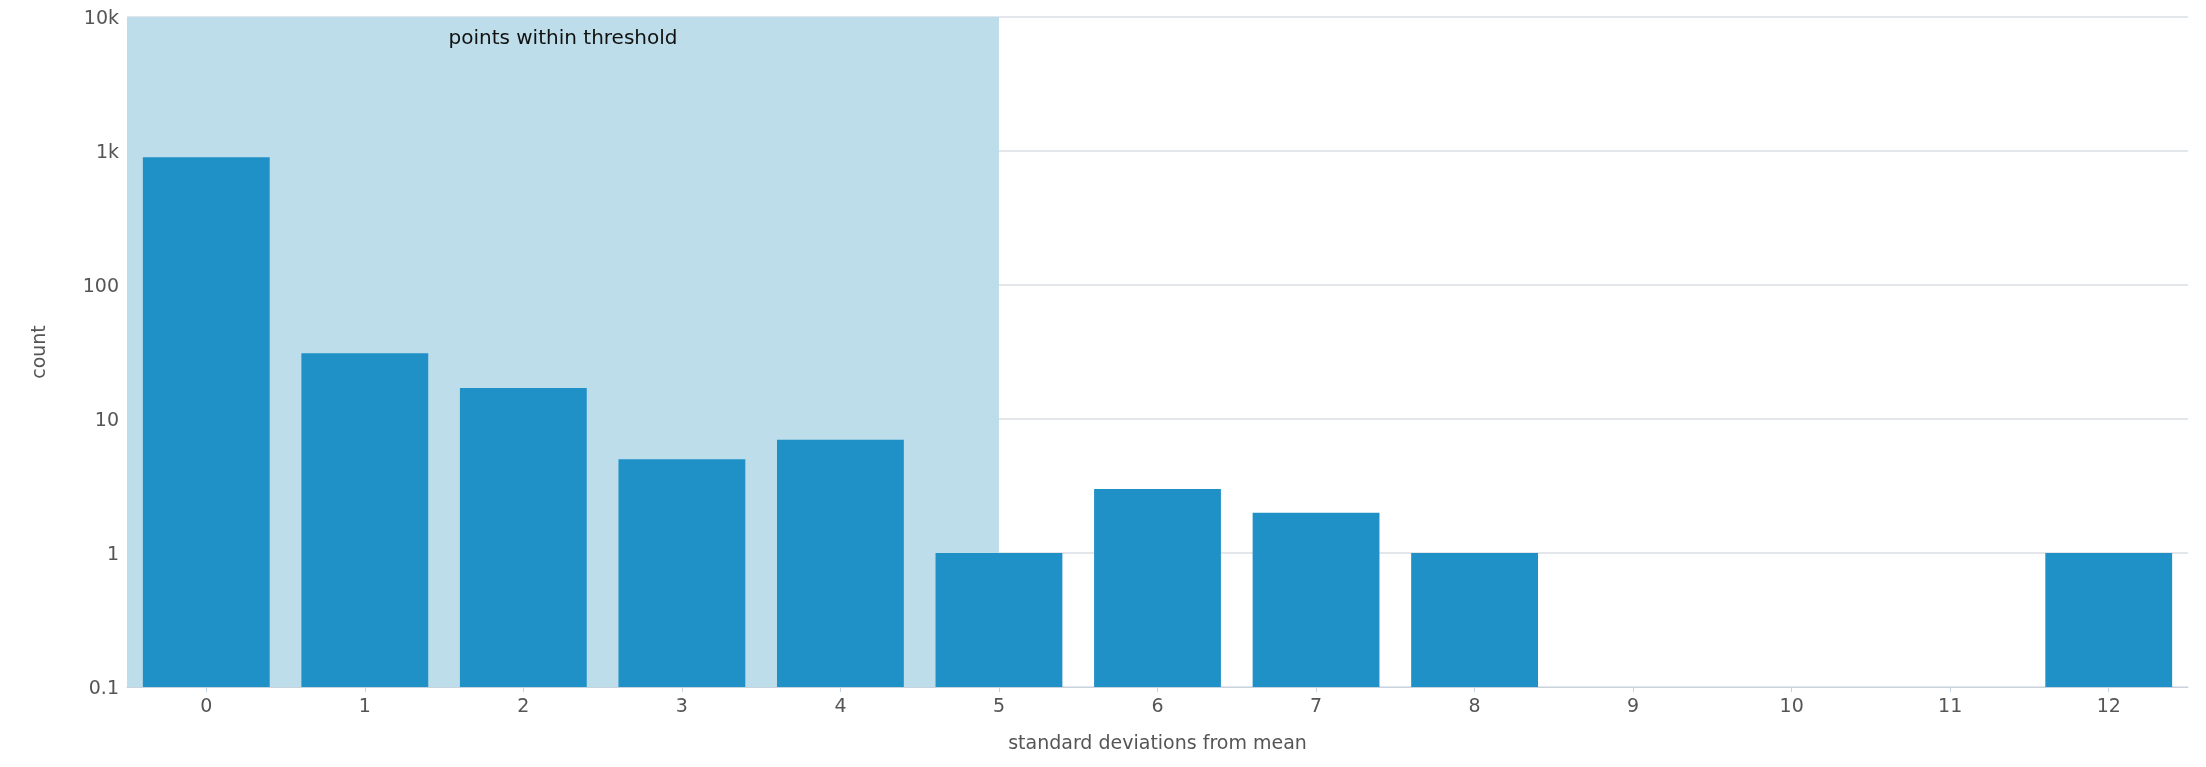 The image size is (2206, 767). What do you see at coordinates (1791, 704) in the screenshot?
I see `x-tick-label: 10` at bounding box center [1791, 704].